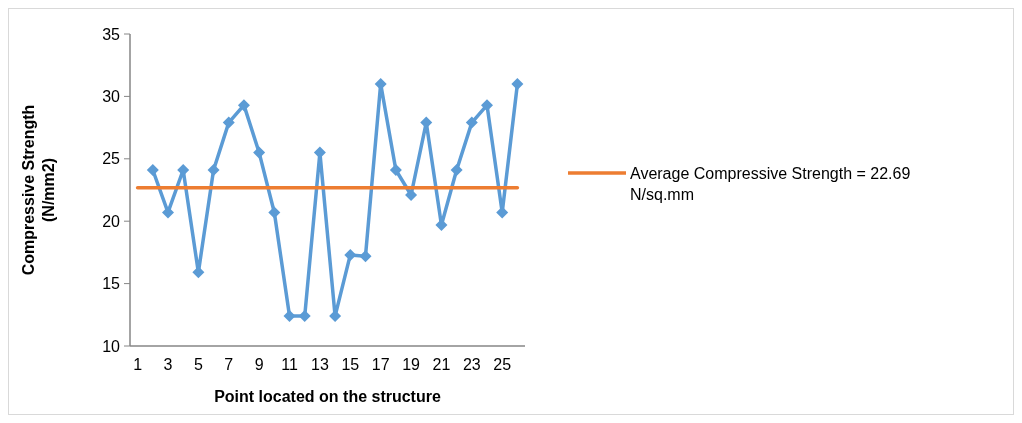  What do you see at coordinates (138, 364) in the screenshot?
I see `x-tick-label: 1` at bounding box center [138, 364].